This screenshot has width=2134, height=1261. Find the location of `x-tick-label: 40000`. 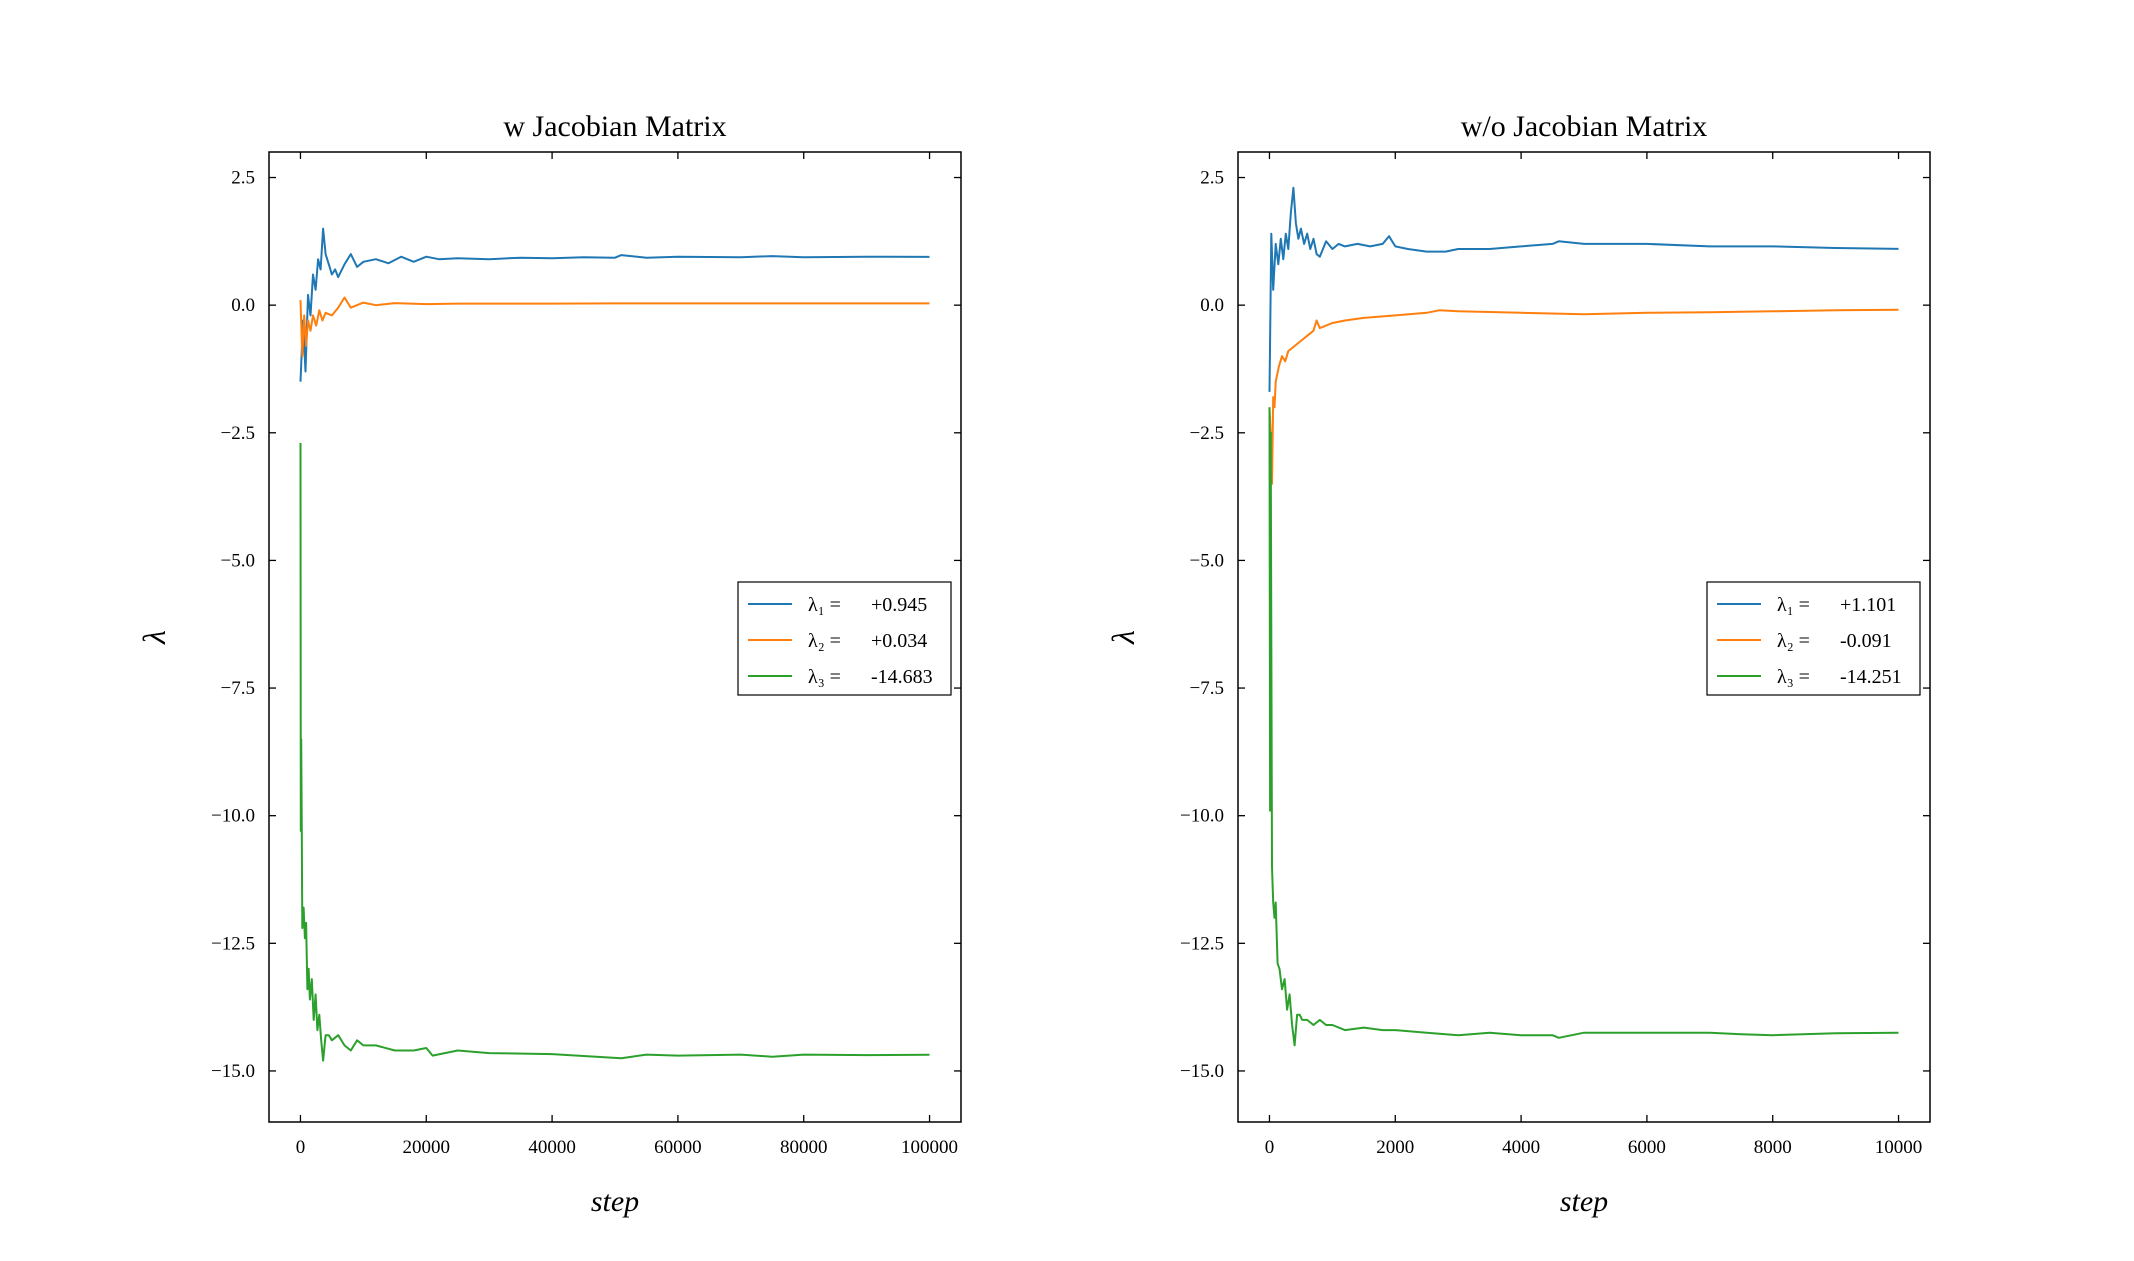

x-tick-label: 40000 is located at coordinates (552, 1147).